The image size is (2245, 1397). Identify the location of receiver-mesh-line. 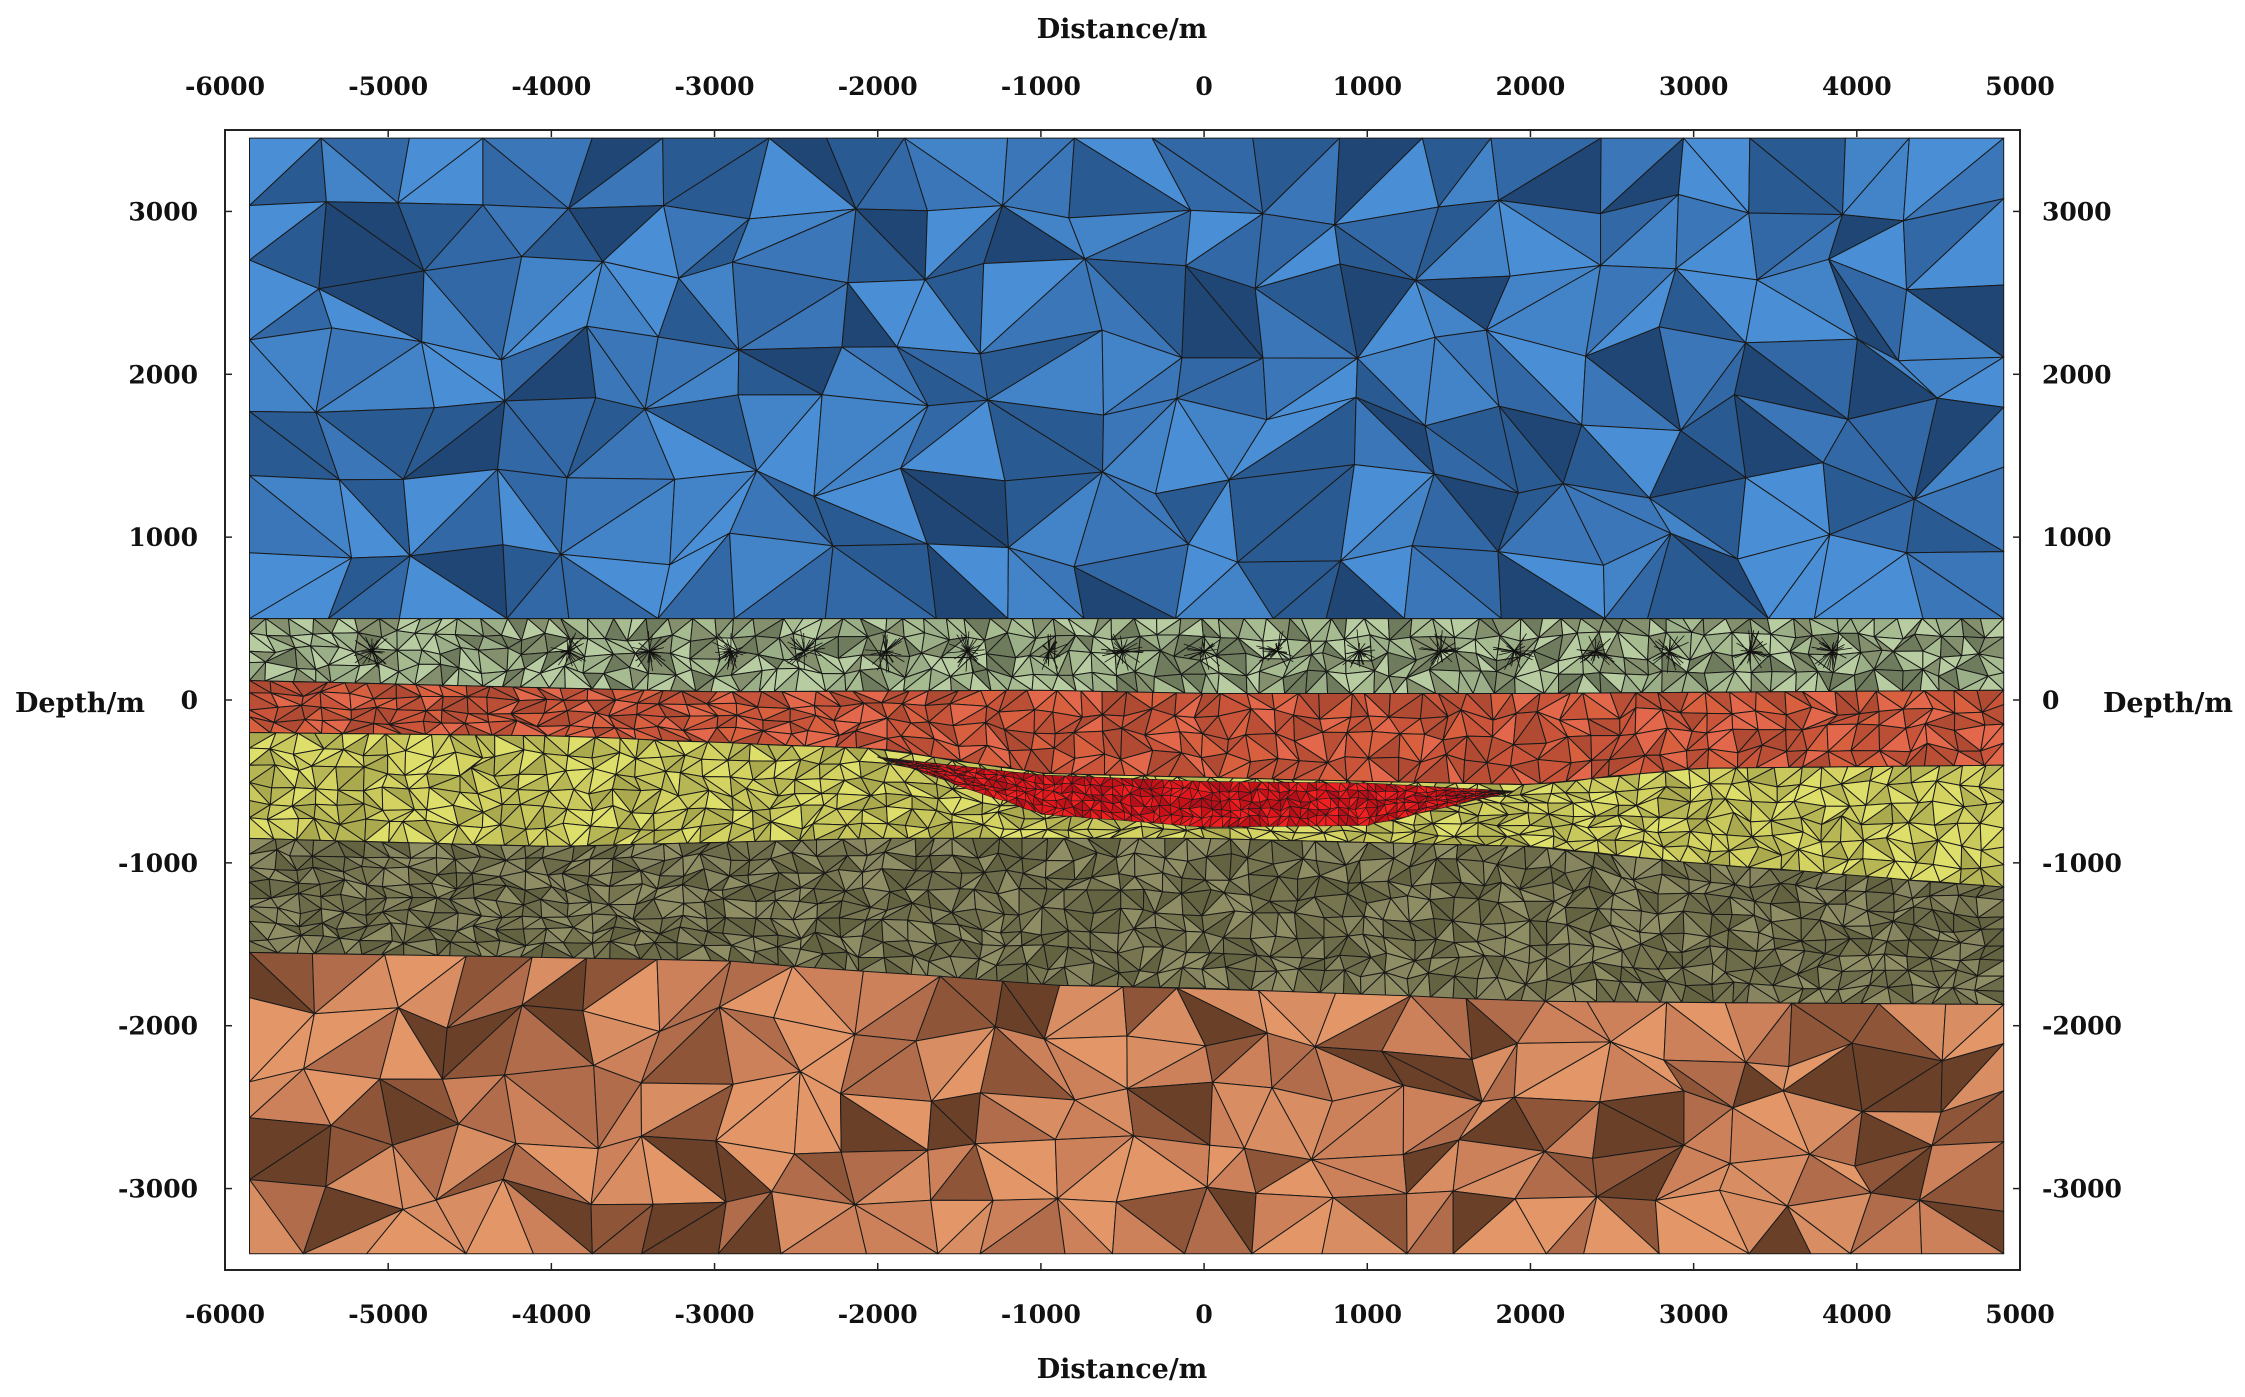
(968, 646).